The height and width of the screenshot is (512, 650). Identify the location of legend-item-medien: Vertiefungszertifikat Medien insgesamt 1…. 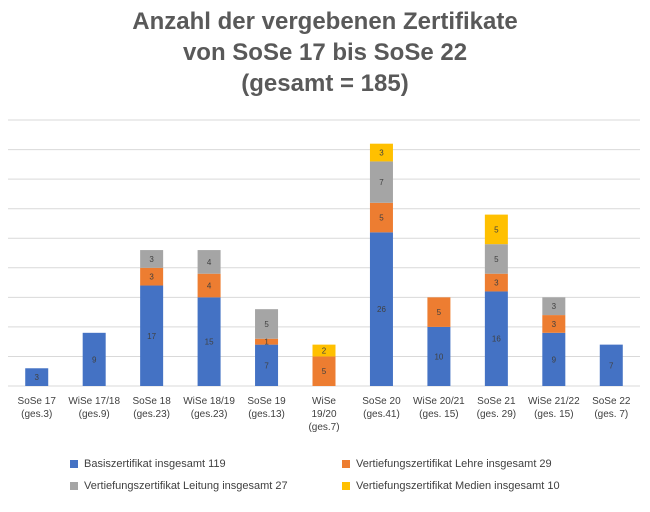
(451, 486).